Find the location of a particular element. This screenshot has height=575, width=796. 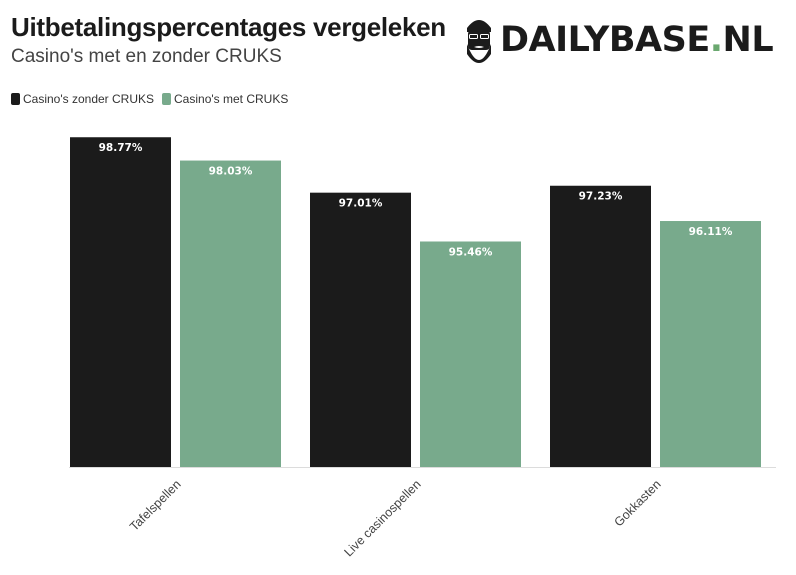

chart-title: Uitbetalingspercentages vergeleken is located at coordinates (228, 27).